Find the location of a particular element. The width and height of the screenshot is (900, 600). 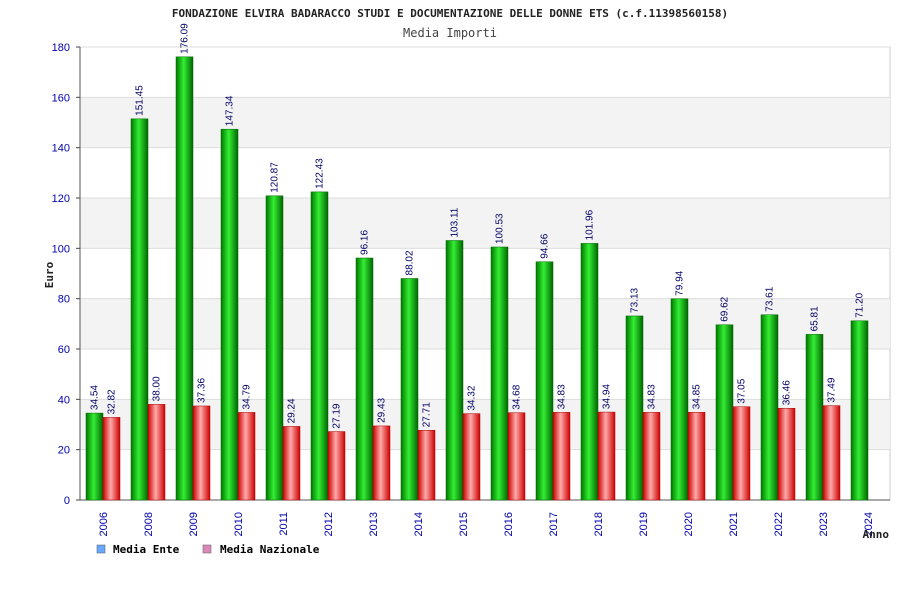

y-axis-label: Euro is located at coordinates (49, 274).